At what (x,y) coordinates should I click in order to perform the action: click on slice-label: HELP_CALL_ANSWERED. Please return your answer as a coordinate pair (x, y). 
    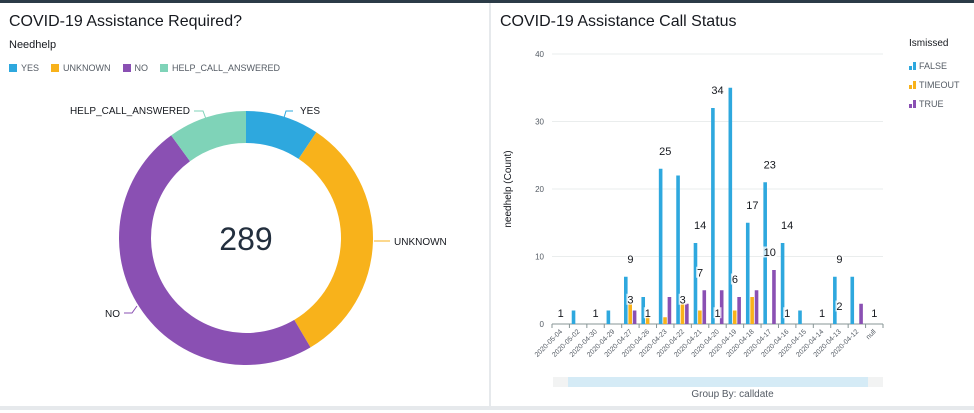
    Looking at the image, I should click on (130, 111).